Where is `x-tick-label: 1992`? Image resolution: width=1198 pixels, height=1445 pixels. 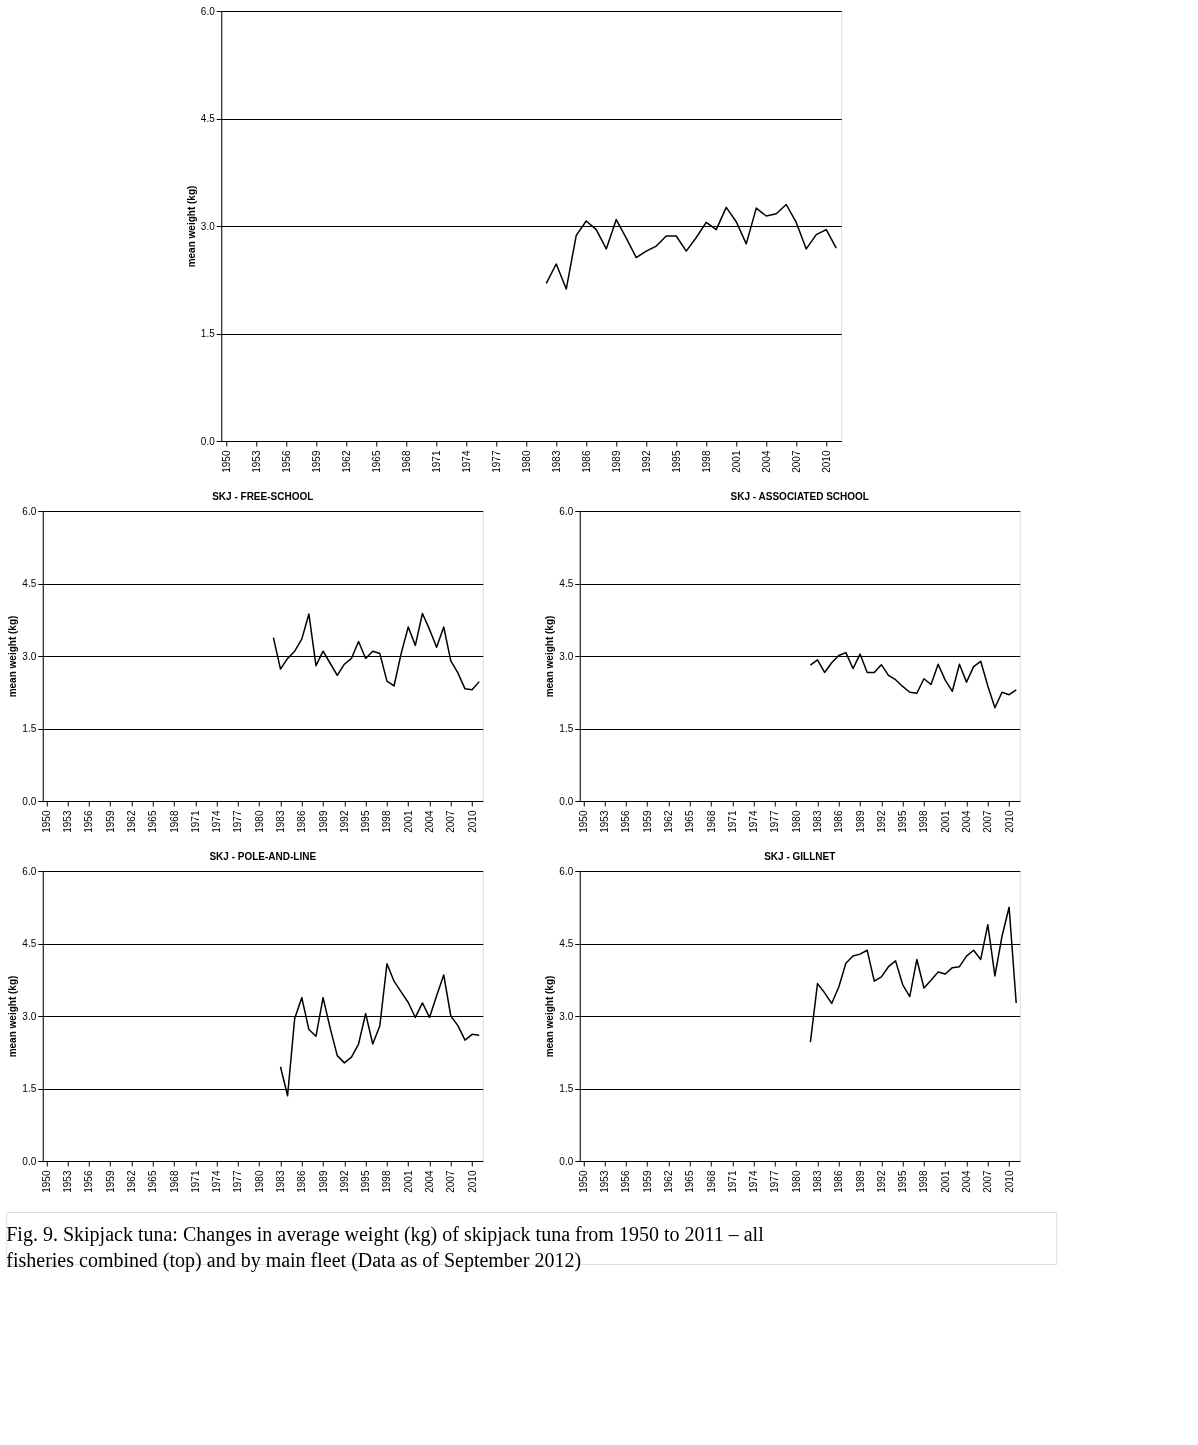 x-tick-label: 1992 is located at coordinates (344, 1181).